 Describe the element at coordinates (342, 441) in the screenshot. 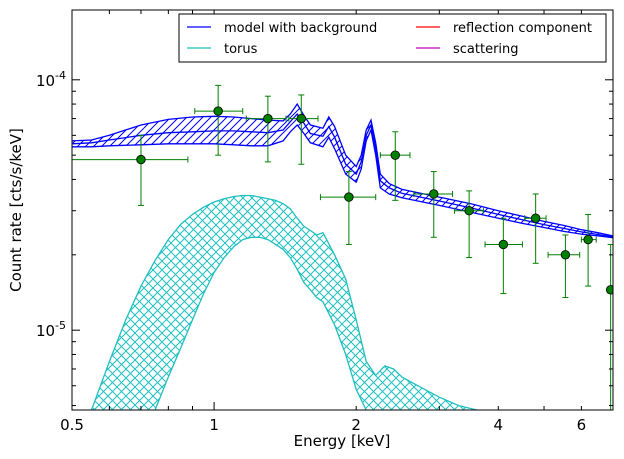

I see `x-axis-label: Energy [keV]` at that location.